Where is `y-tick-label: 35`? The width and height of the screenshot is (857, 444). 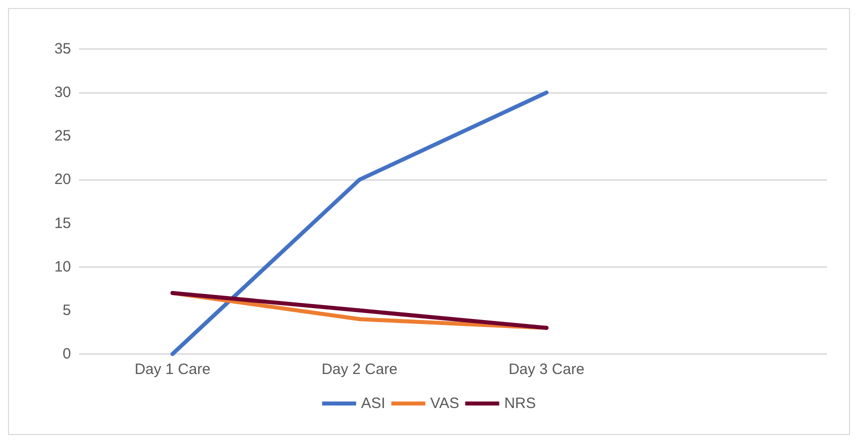
y-tick-label: 35 is located at coordinates (62, 49).